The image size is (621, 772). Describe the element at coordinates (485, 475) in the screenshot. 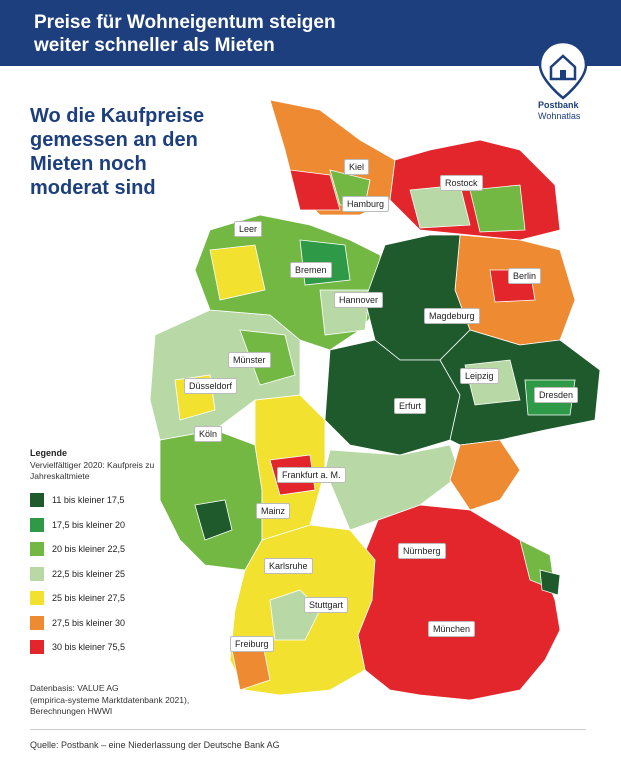

I see `region-frankonia-orange` at that location.